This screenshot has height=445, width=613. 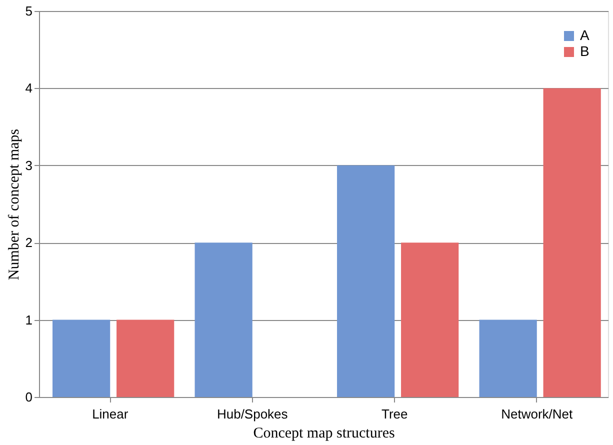 I want to click on y-axis-title: Number of concept maps, so click(x=14, y=204).